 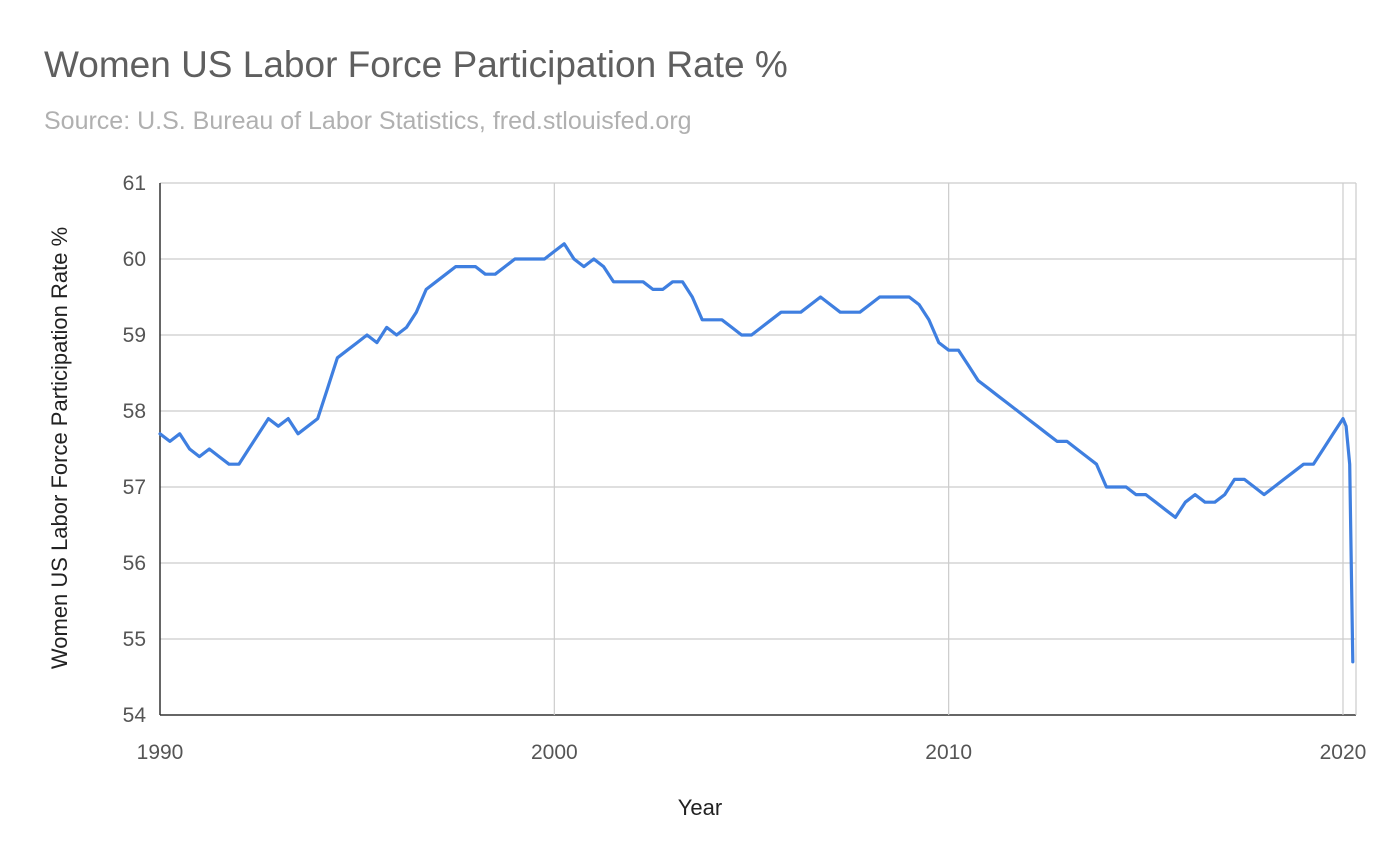 What do you see at coordinates (134, 563) in the screenshot?
I see `y-tick-label: 56` at bounding box center [134, 563].